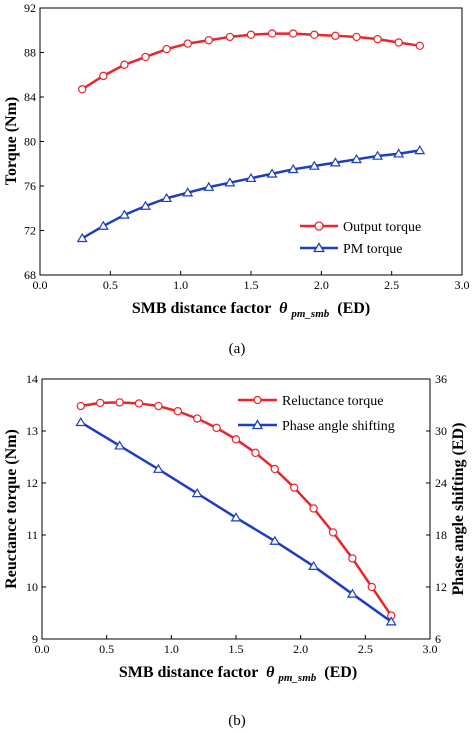 The width and height of the screenshot is (474, 733). What do you see at coordinates (188, 672) in the screenshot?
I see `chart-b-x-title-text: SMB distance factor` at bounding box center [188, 672].